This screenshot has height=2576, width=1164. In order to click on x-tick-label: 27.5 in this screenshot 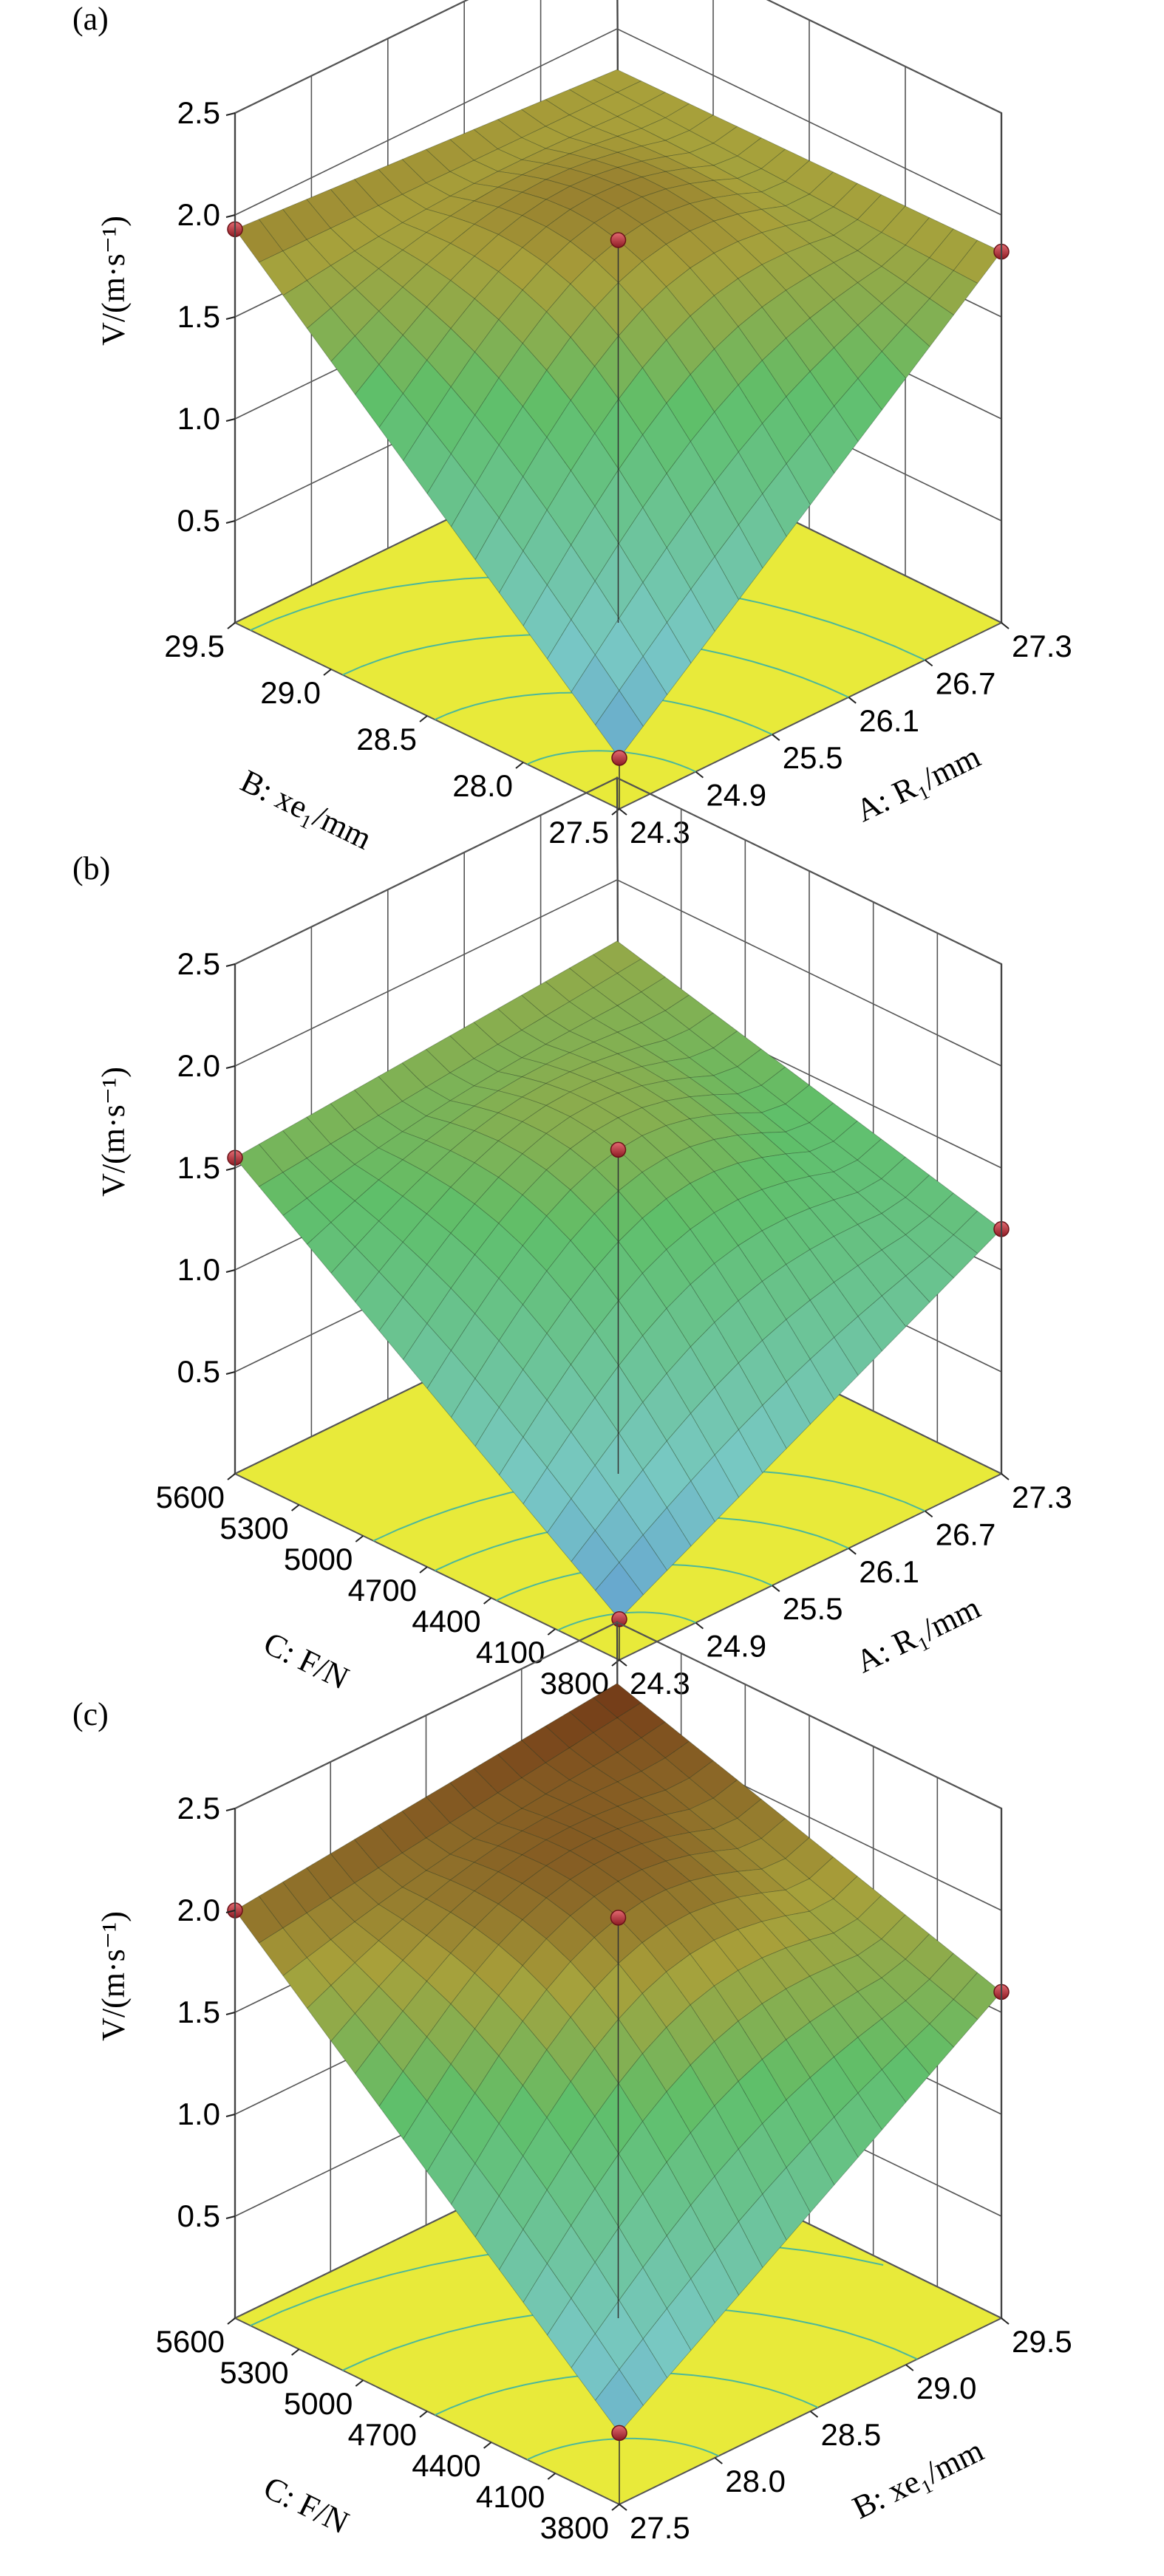, I will do `click(660, 2527)`.